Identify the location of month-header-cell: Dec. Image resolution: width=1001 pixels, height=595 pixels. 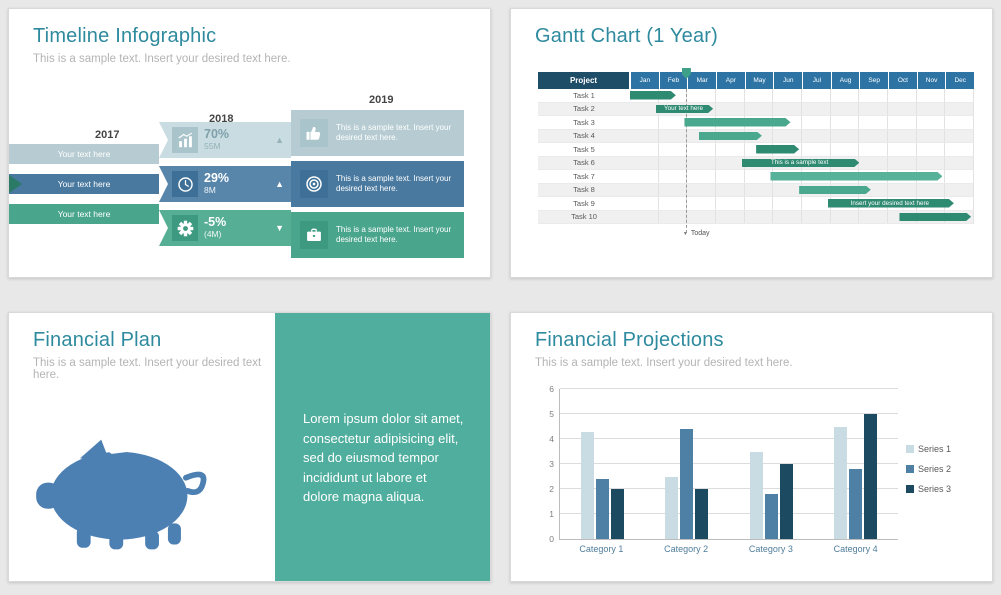
(960, 80).